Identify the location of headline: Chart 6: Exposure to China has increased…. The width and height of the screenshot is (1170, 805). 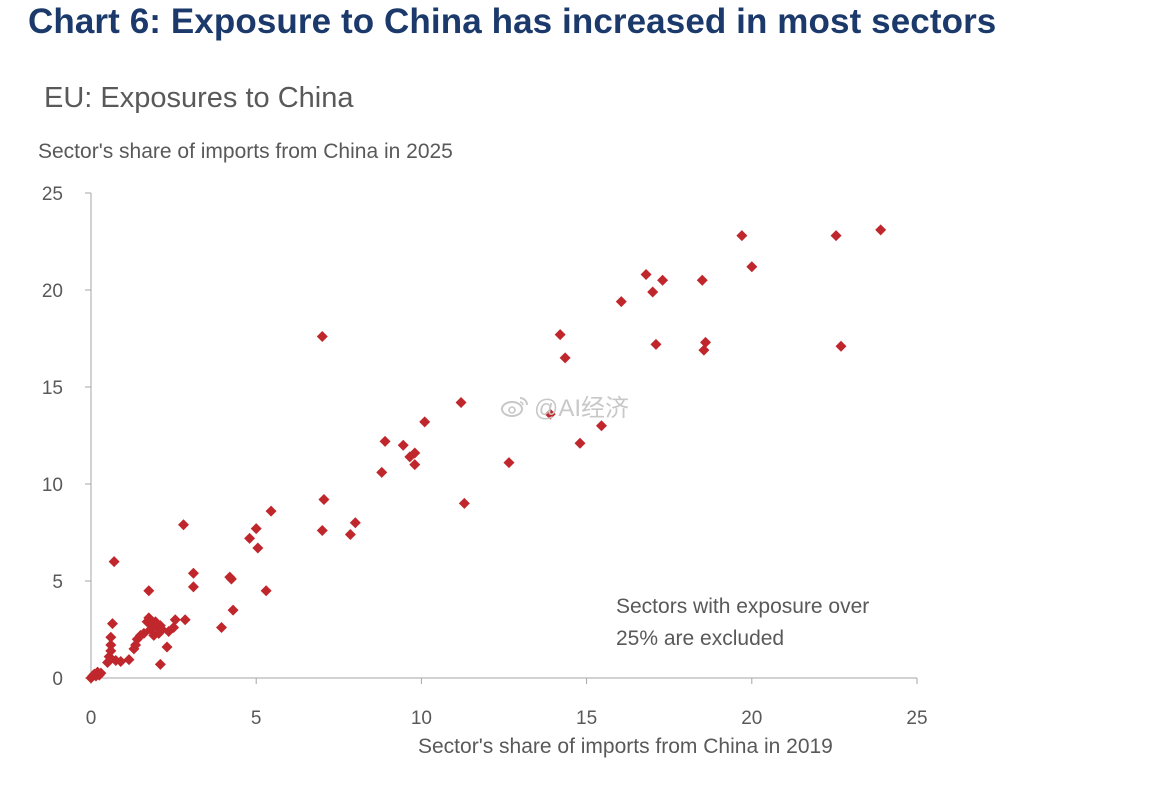
(512, 21).